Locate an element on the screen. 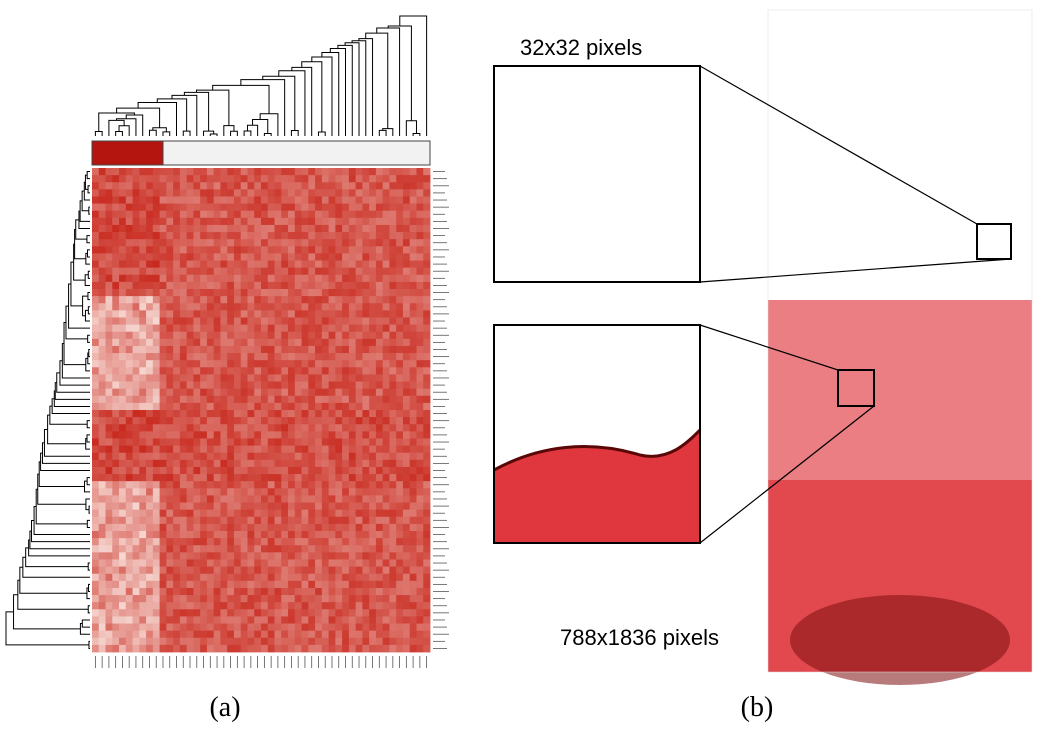 The image size is (1048, 731). image-size-label: 788x1836 pixels is located at coordinates (639, 637).